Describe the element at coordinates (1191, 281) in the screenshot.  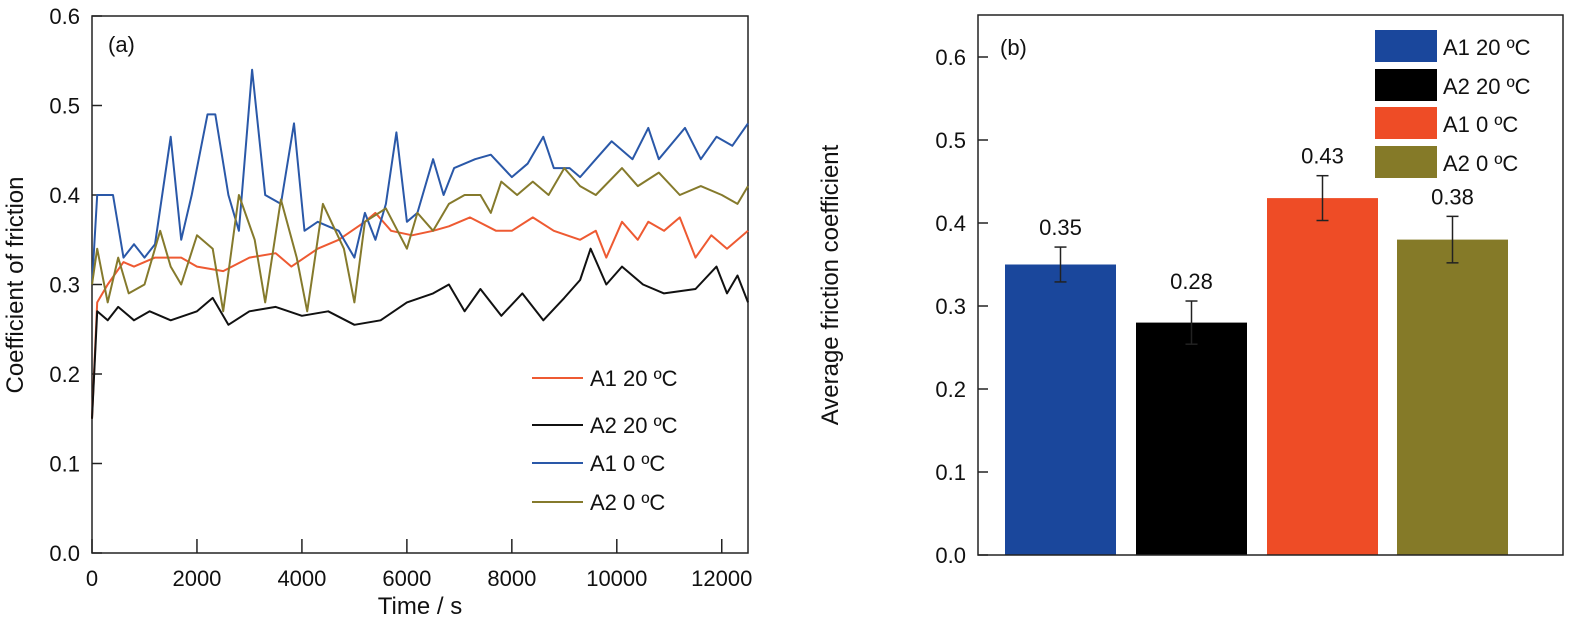
I see `bar-value-label: 0.28` at that location.